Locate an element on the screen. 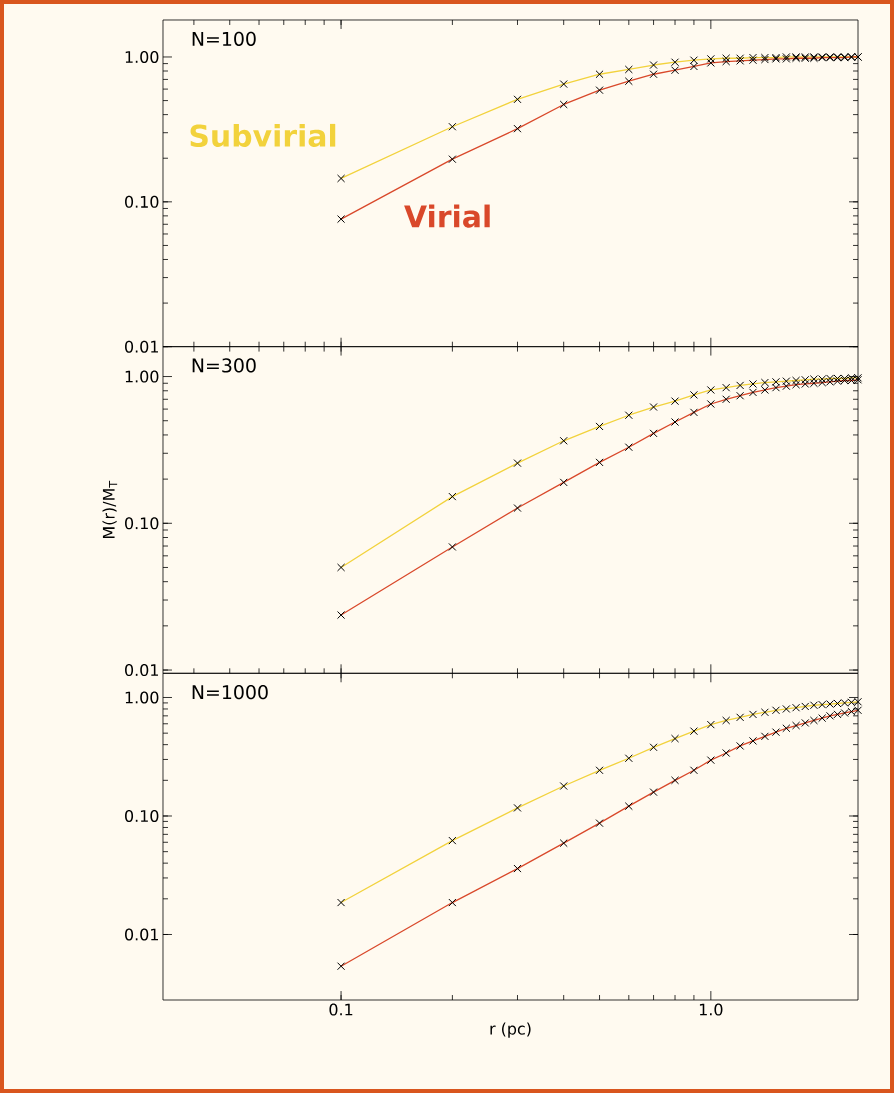 Image resolution: width=894 pixels, height=1093 pixels. x-tick-label: 0.1 is located at coordinates (341, 1009).